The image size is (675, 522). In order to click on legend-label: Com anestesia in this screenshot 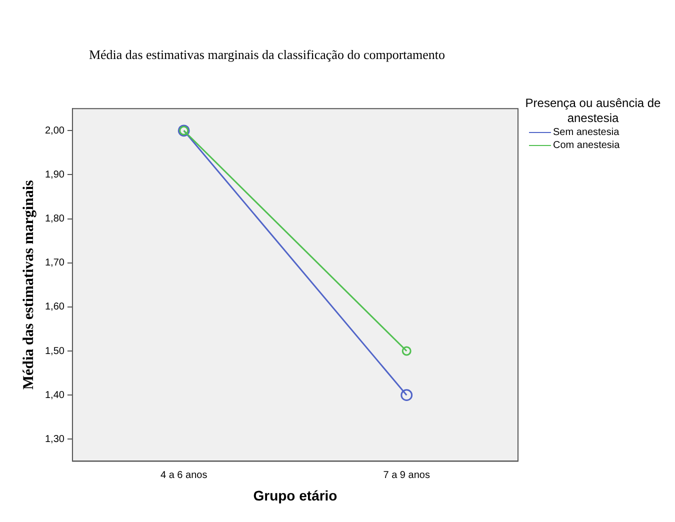, I will do `click(586, 145)`.